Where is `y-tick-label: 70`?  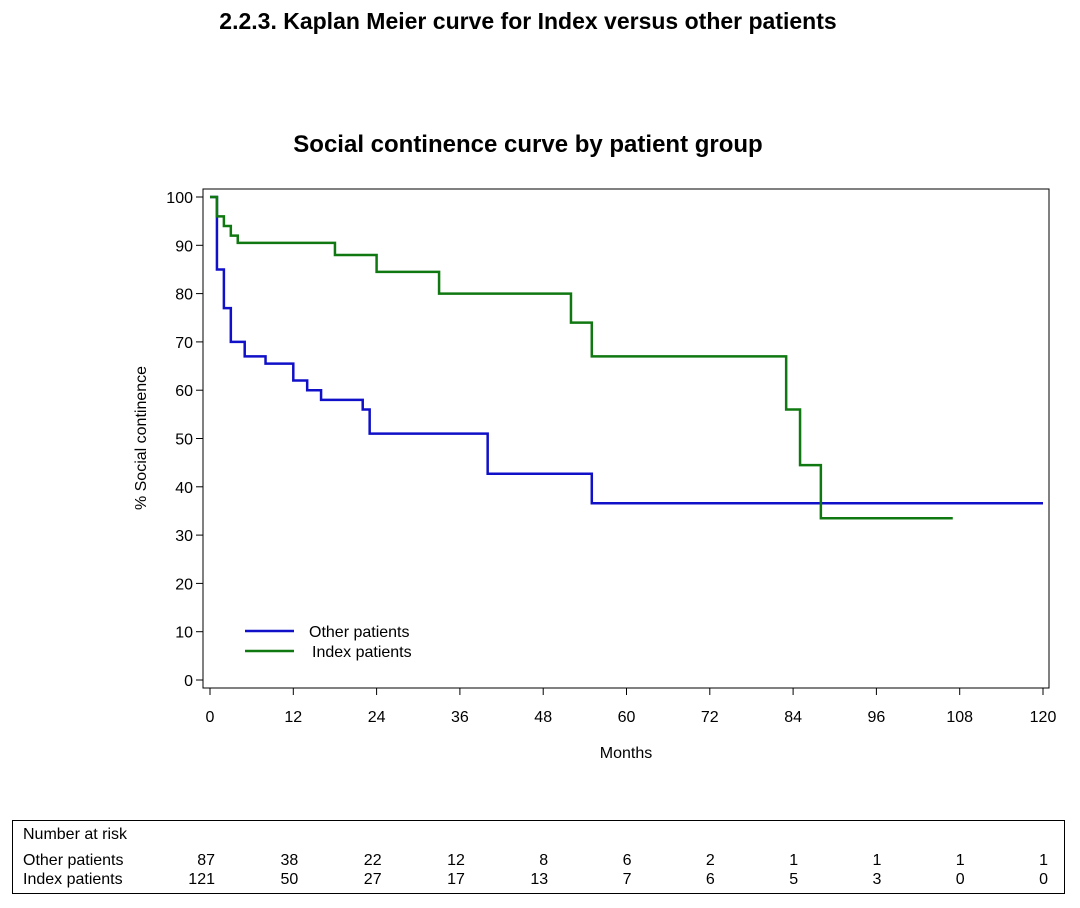
y-tick-label: 70 is located at coordinates (184, 343).